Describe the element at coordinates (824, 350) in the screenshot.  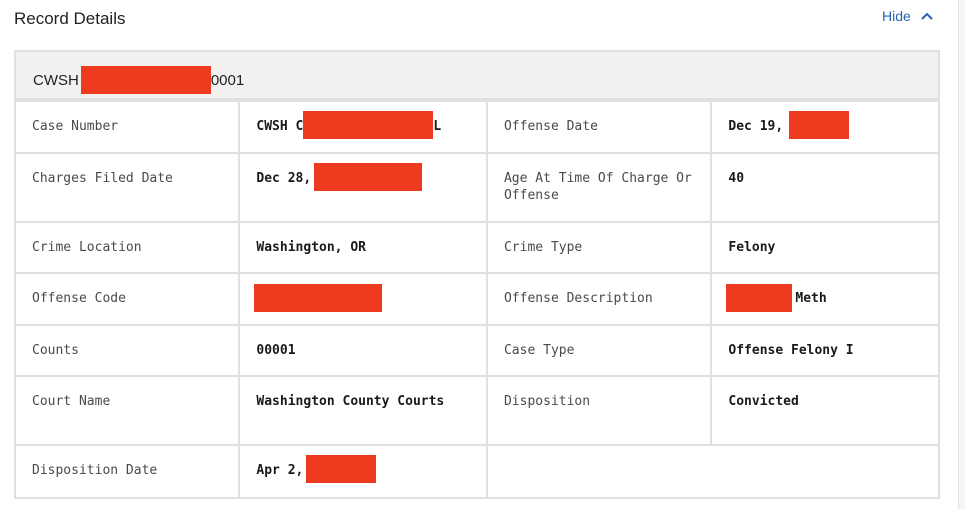
I see `case-type-value: Offense Felony I` at that location.